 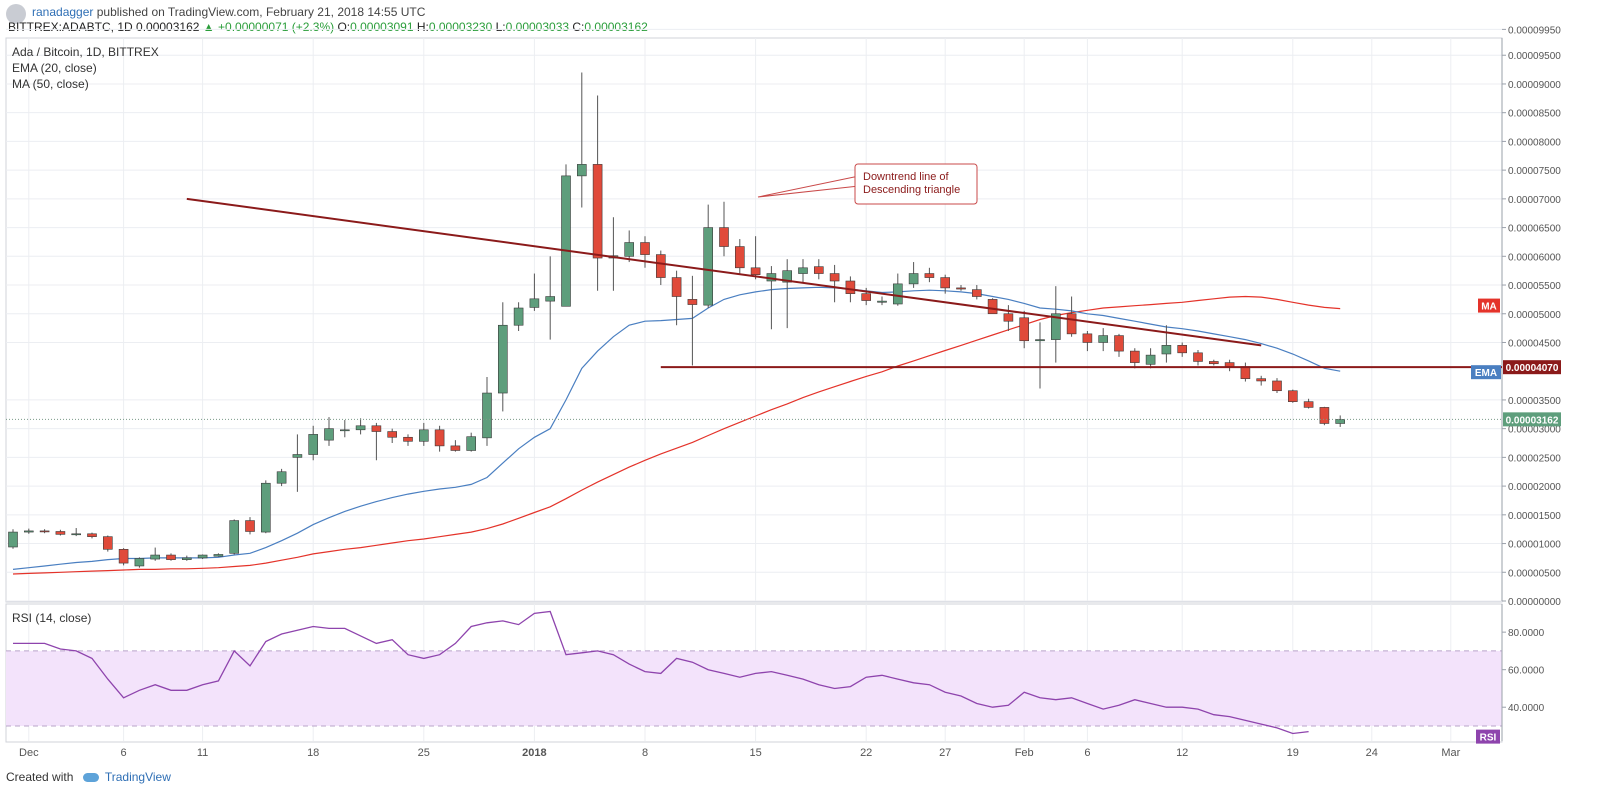 I want to click on price-tick-label: 0.00002000, so click(x=1534, y=487).